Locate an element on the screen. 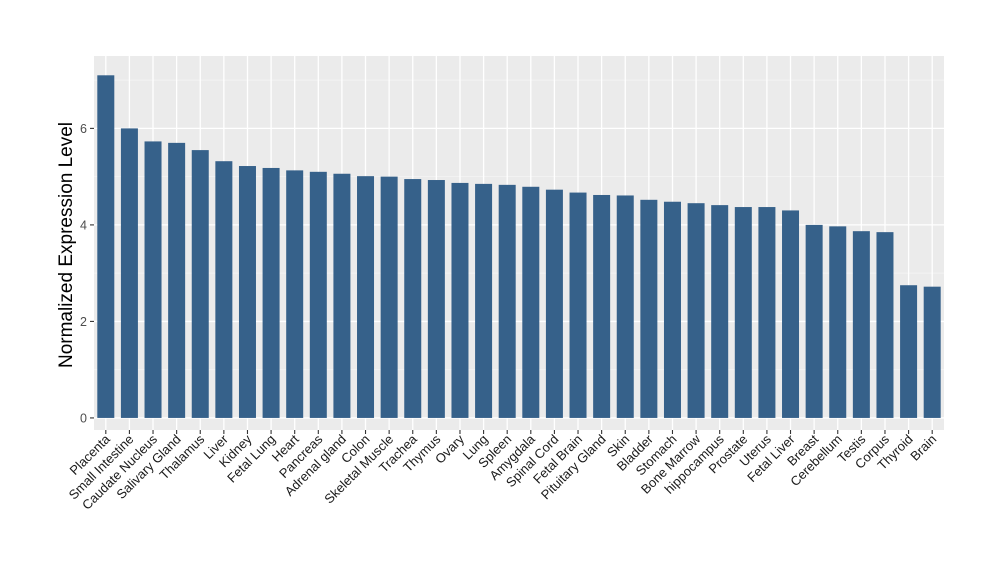  y-tick-label: 2 is located at coordinates (83, 322).